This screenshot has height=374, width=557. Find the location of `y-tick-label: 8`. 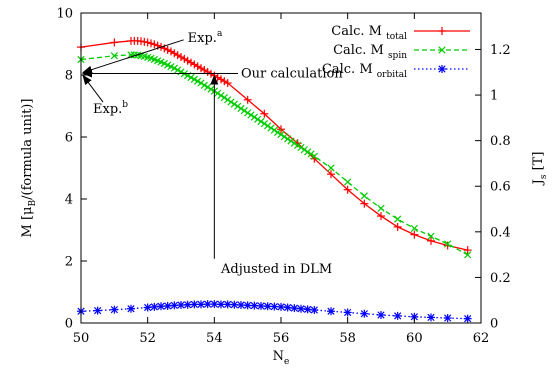

y-tick-label: 8 is located at coordinates (69, 76).